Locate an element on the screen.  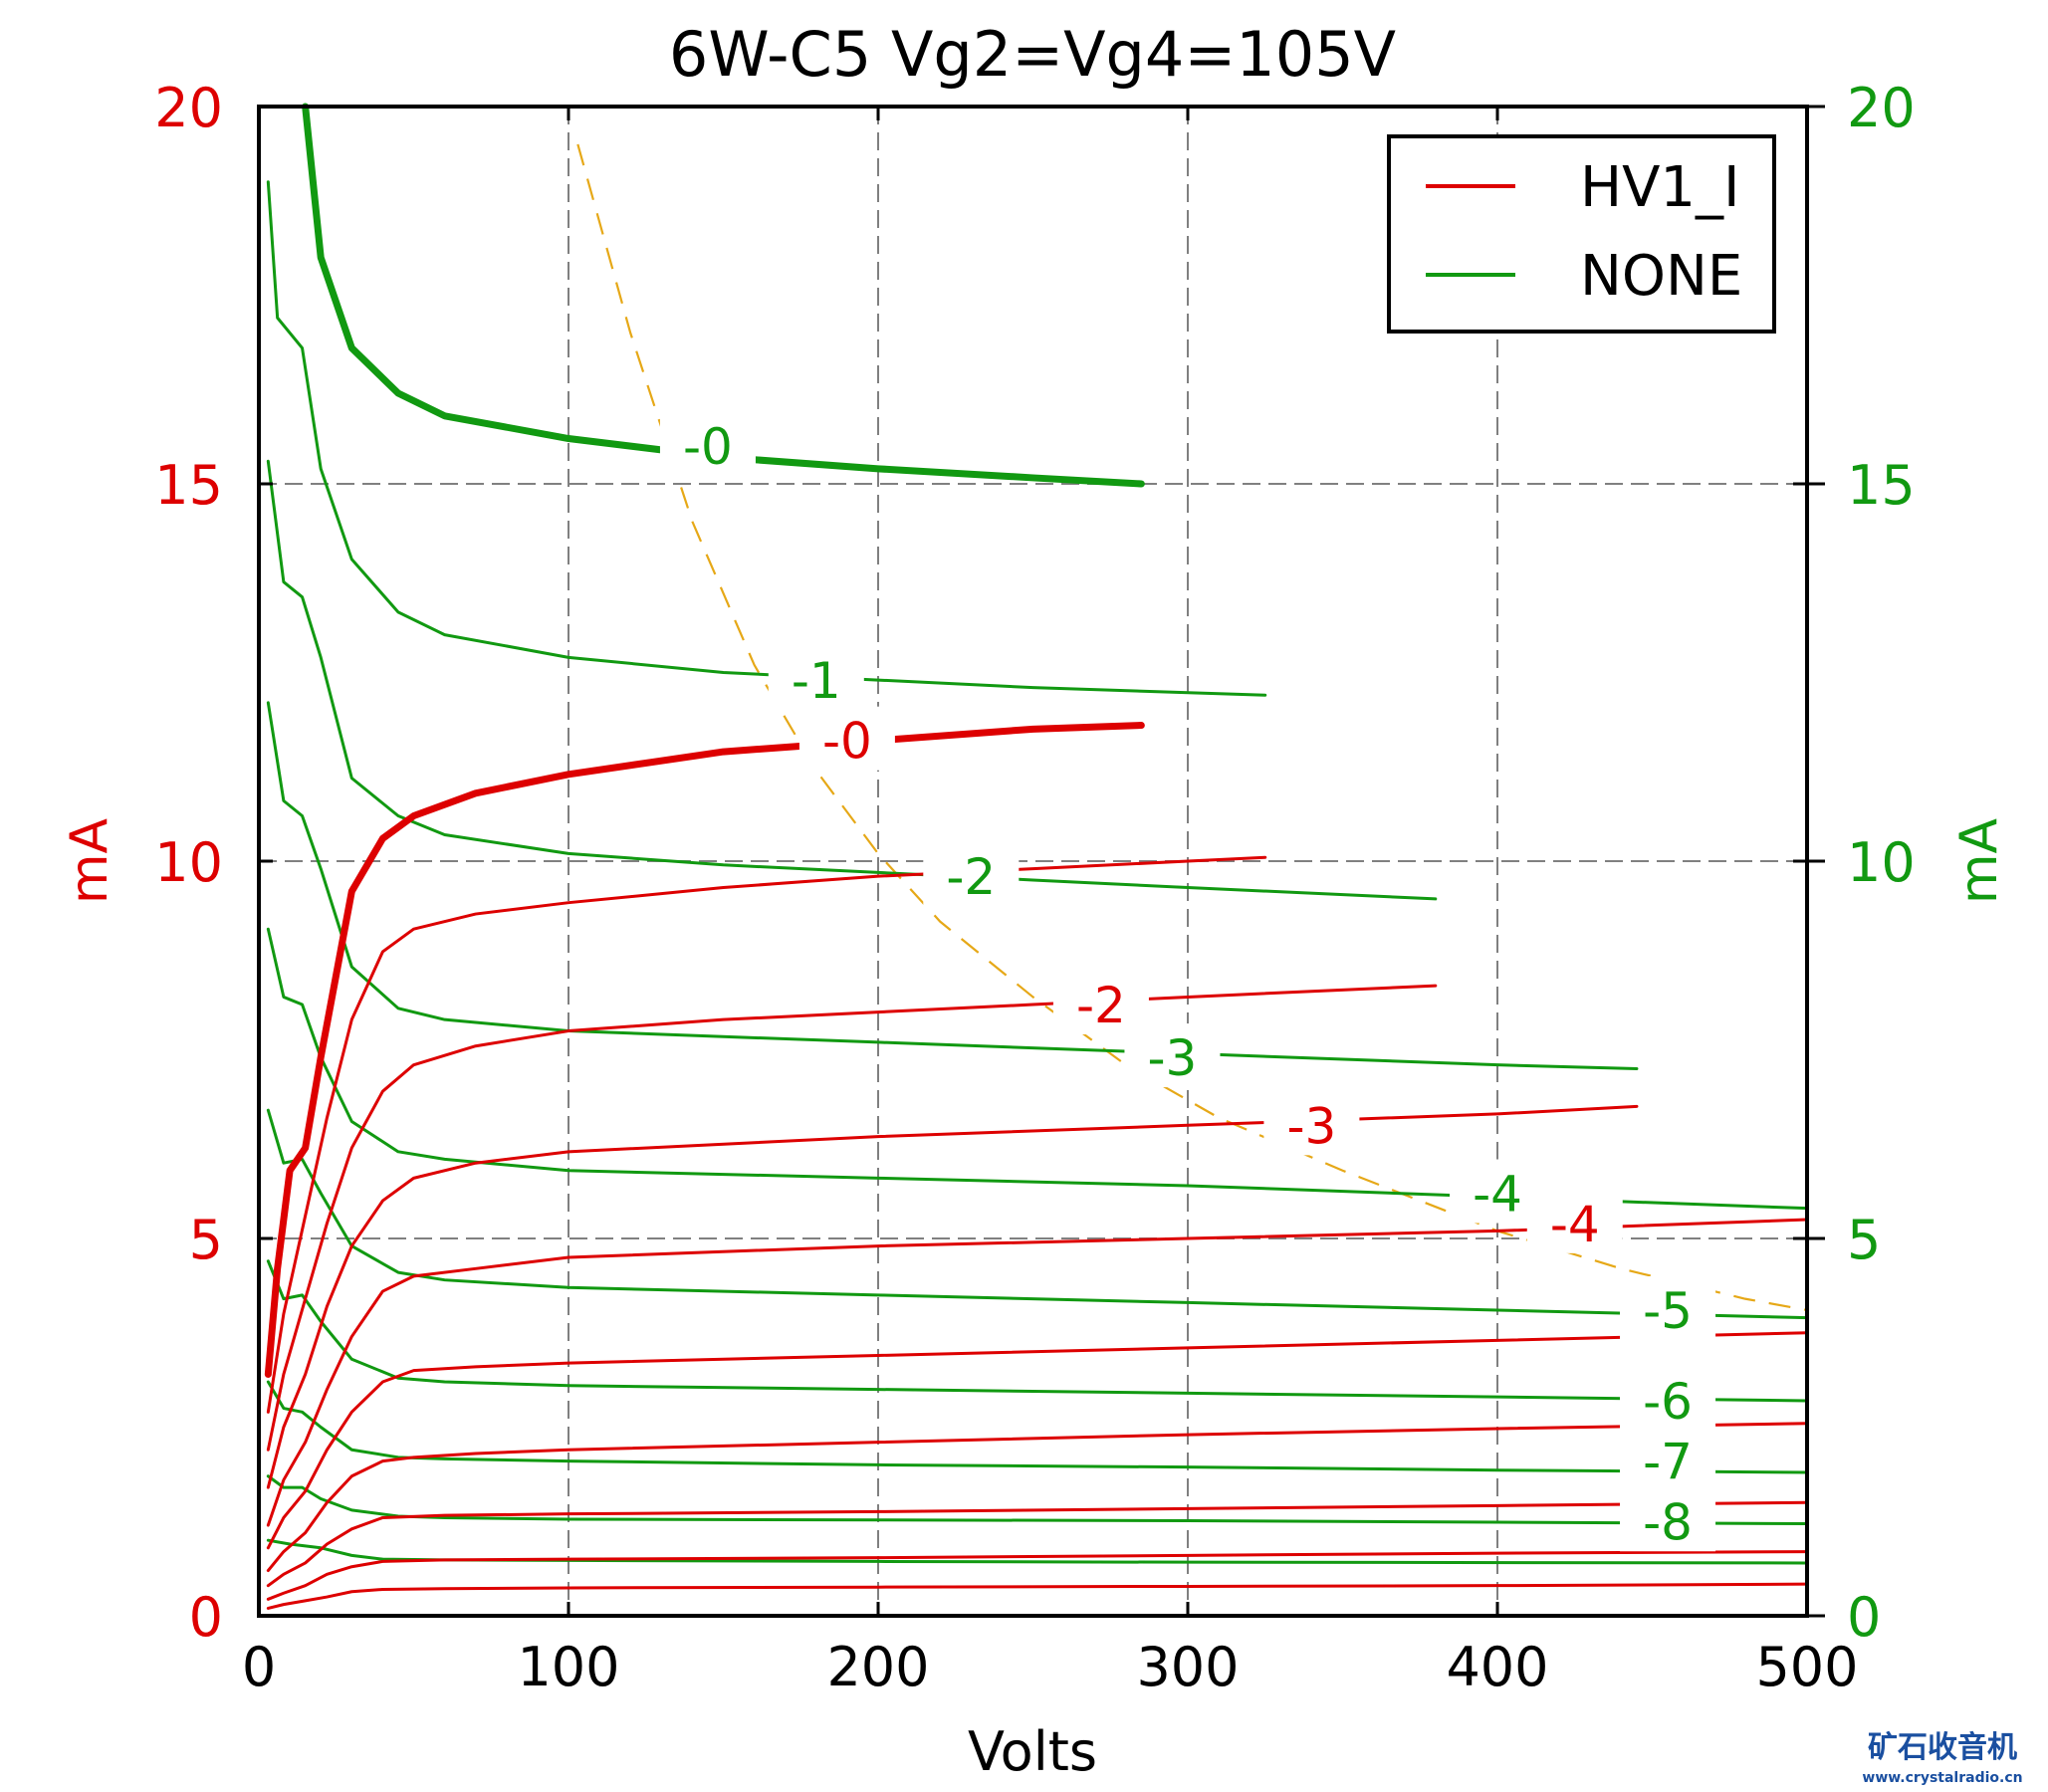
y-axis-label-right: mA is located at coordinates (1979, 860).